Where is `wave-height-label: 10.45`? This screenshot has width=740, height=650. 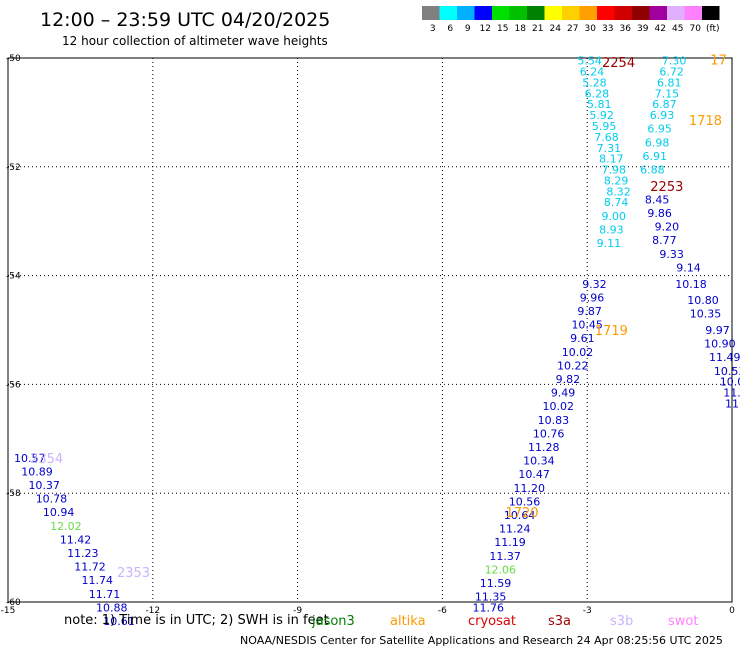
wave-height-label: 10.45 is located at coordinates (587, 325).